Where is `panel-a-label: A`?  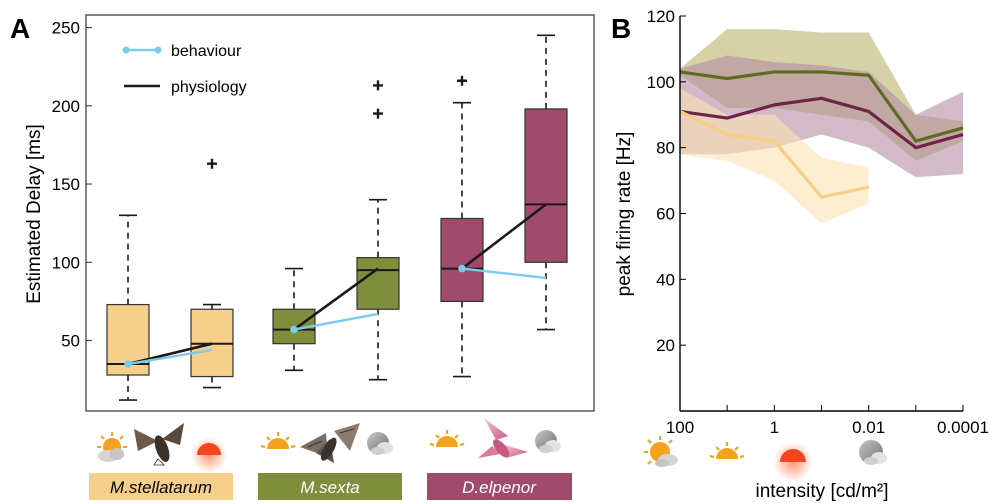 panel-a-label: A is located at coordinates (20, 28).